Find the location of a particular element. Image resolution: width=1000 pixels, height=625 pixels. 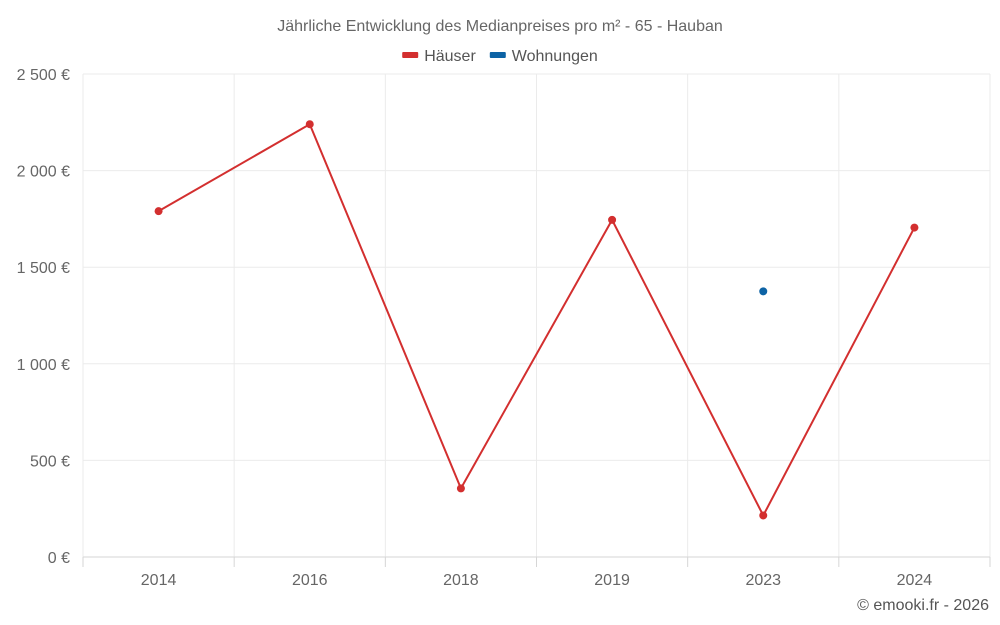

y-tick-label: 1 000 € is located at coordinates (43, 365).